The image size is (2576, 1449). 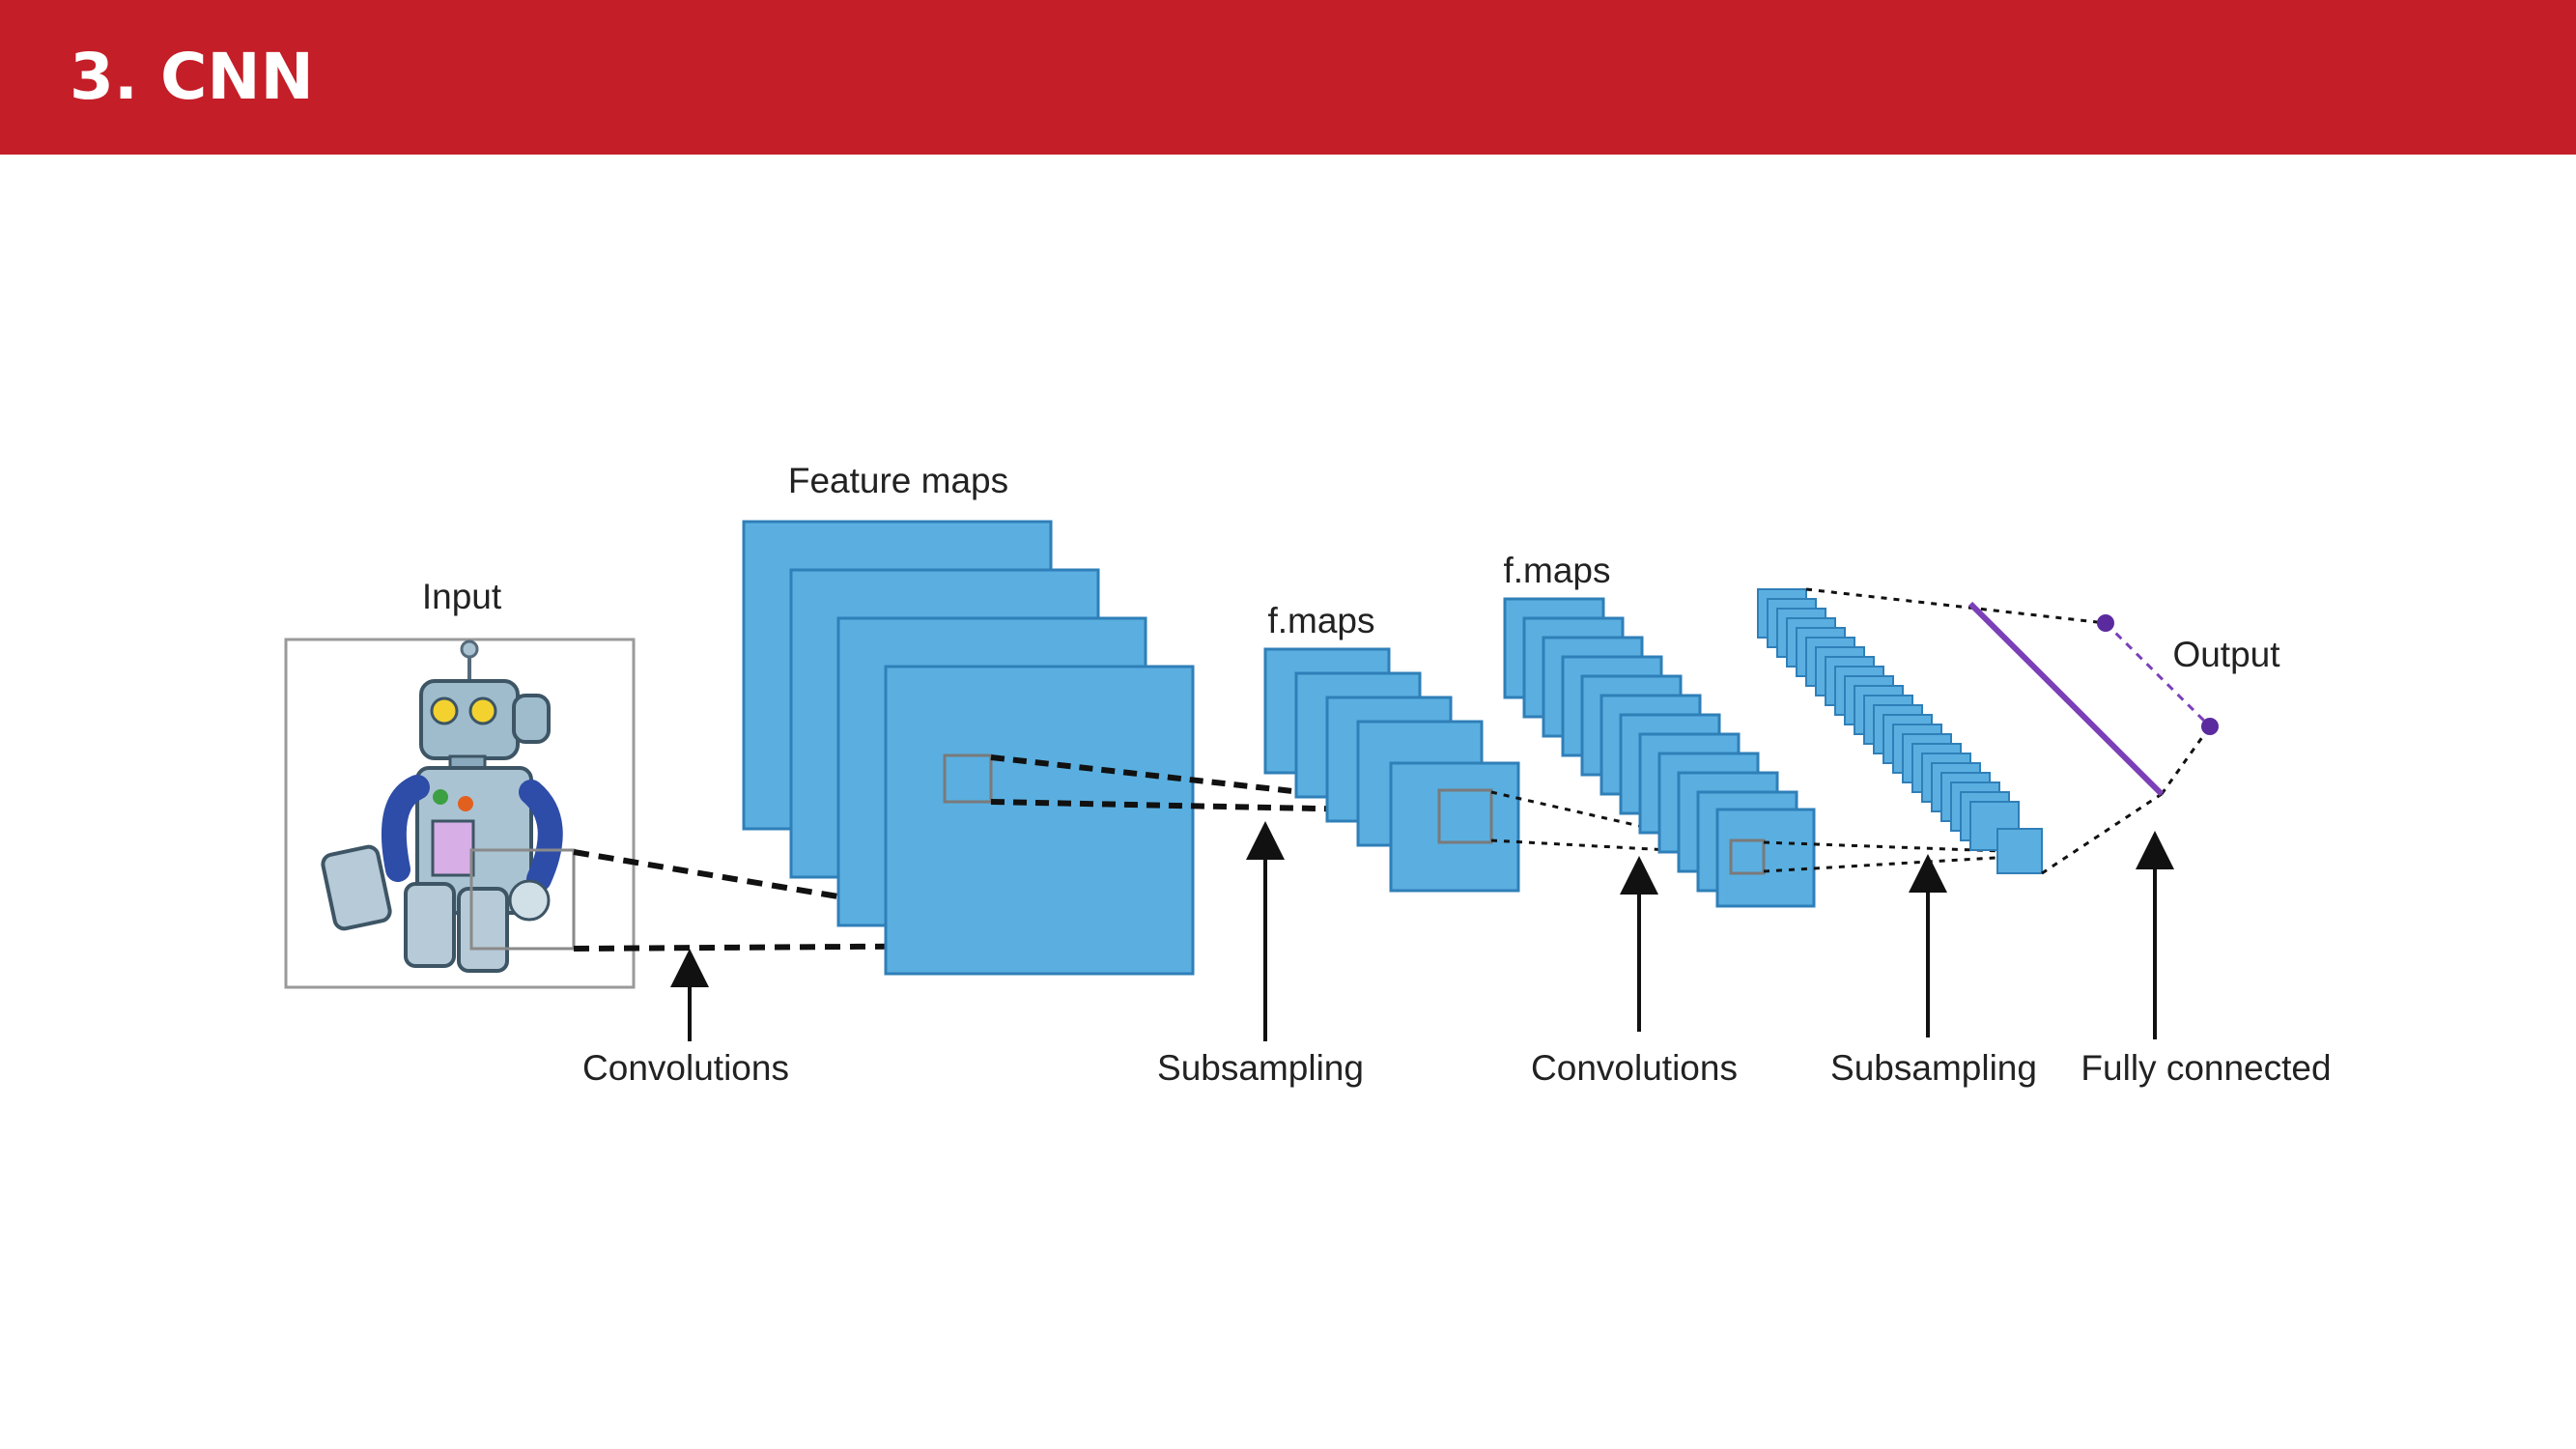 I want to click on feature-maps-stack, so click(x=968, y=748).